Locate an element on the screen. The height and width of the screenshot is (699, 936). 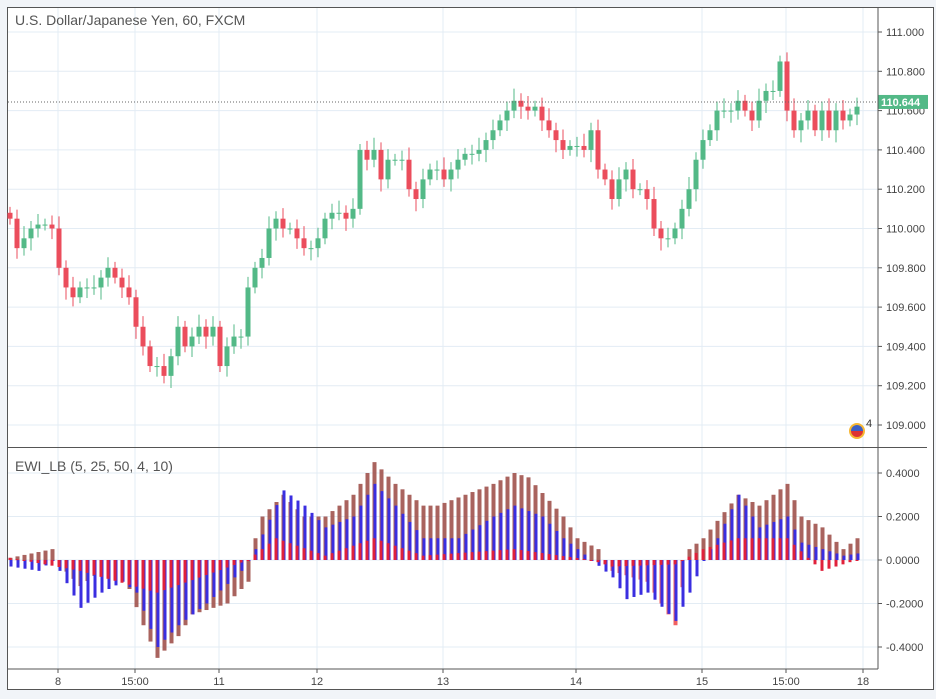
time-label: 8 is located at coordinates (58, 682).